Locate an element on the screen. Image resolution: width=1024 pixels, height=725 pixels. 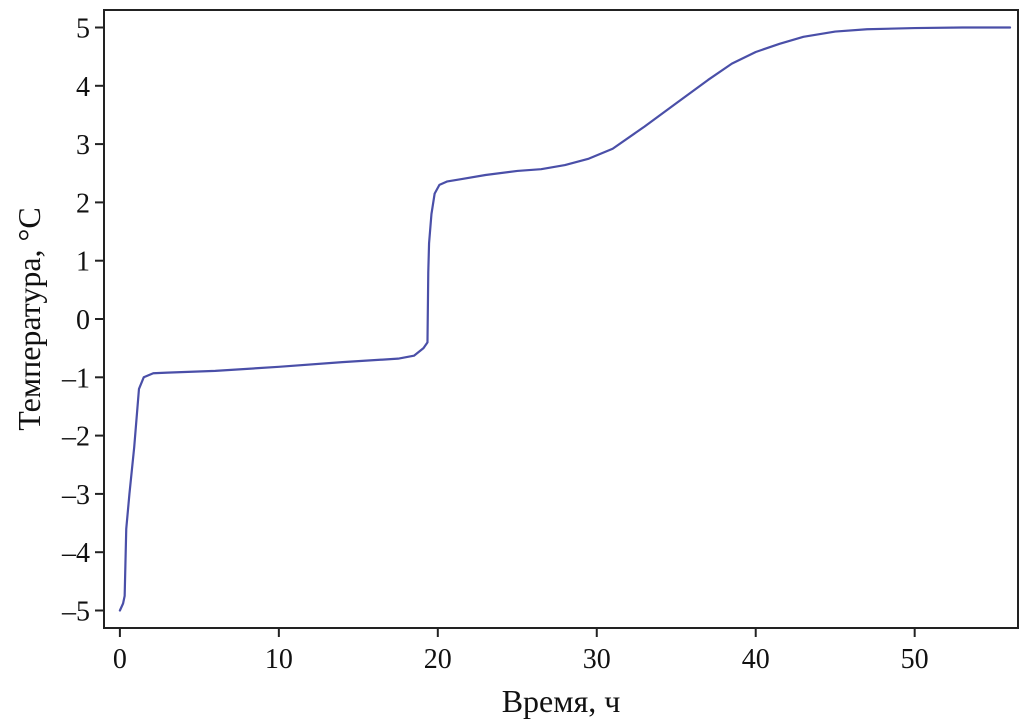
y-tick-label: 0 is located at coordinates (83, 320).